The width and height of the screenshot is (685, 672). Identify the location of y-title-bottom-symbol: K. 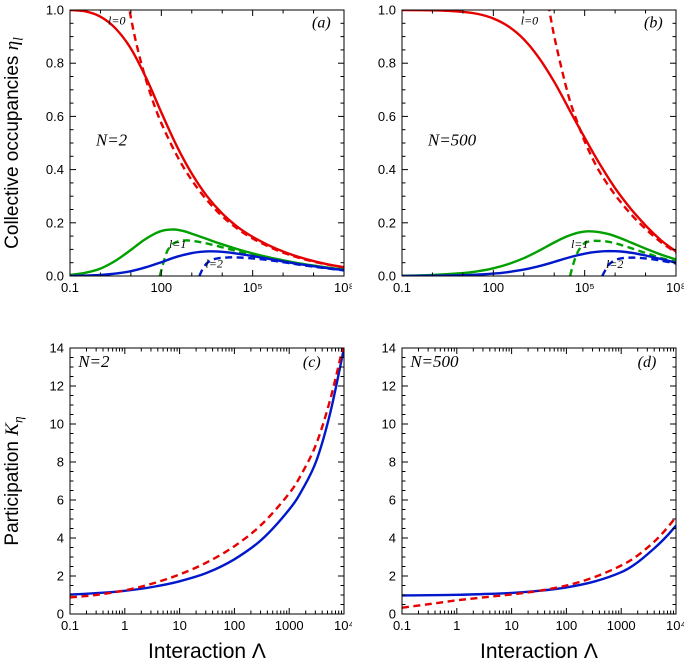
(12, 429).